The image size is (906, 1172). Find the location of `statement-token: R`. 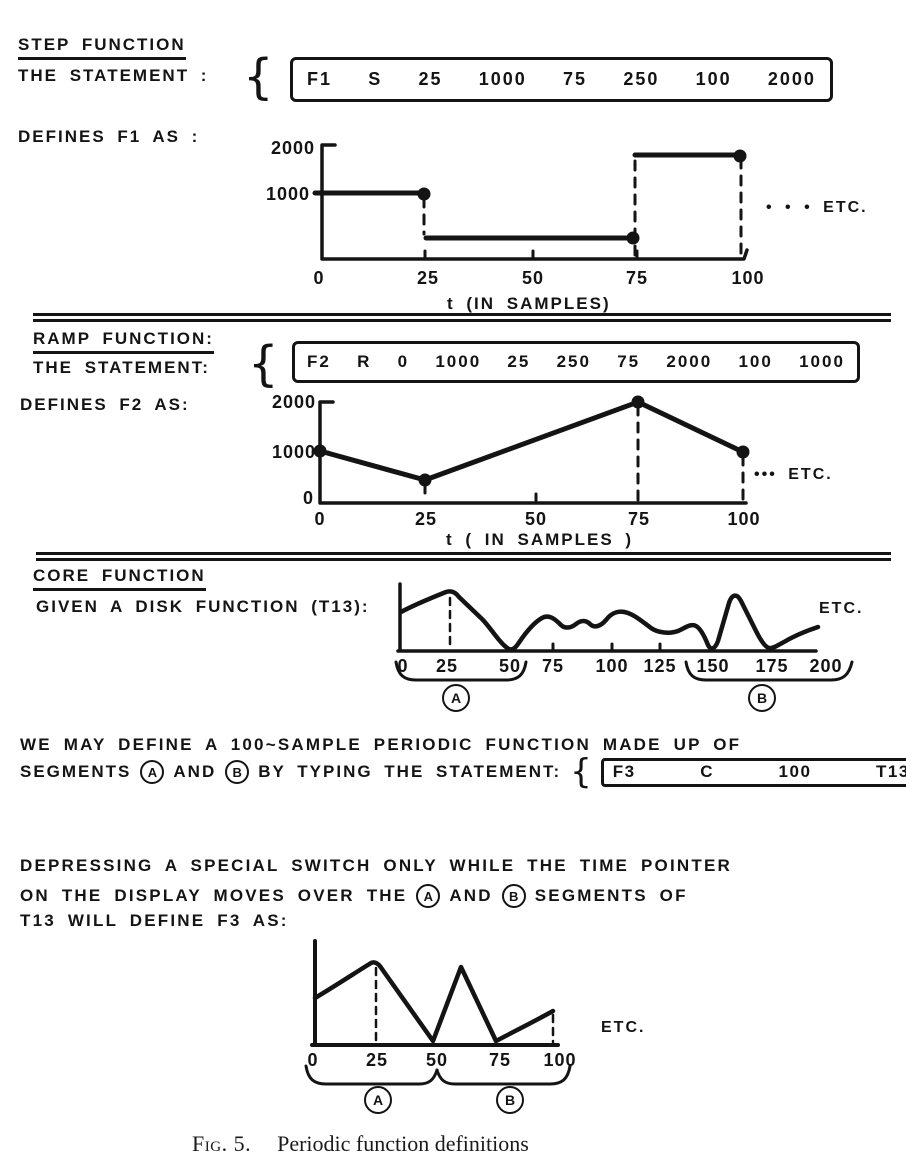

statement-token: R is located at coordinates (364, 361).